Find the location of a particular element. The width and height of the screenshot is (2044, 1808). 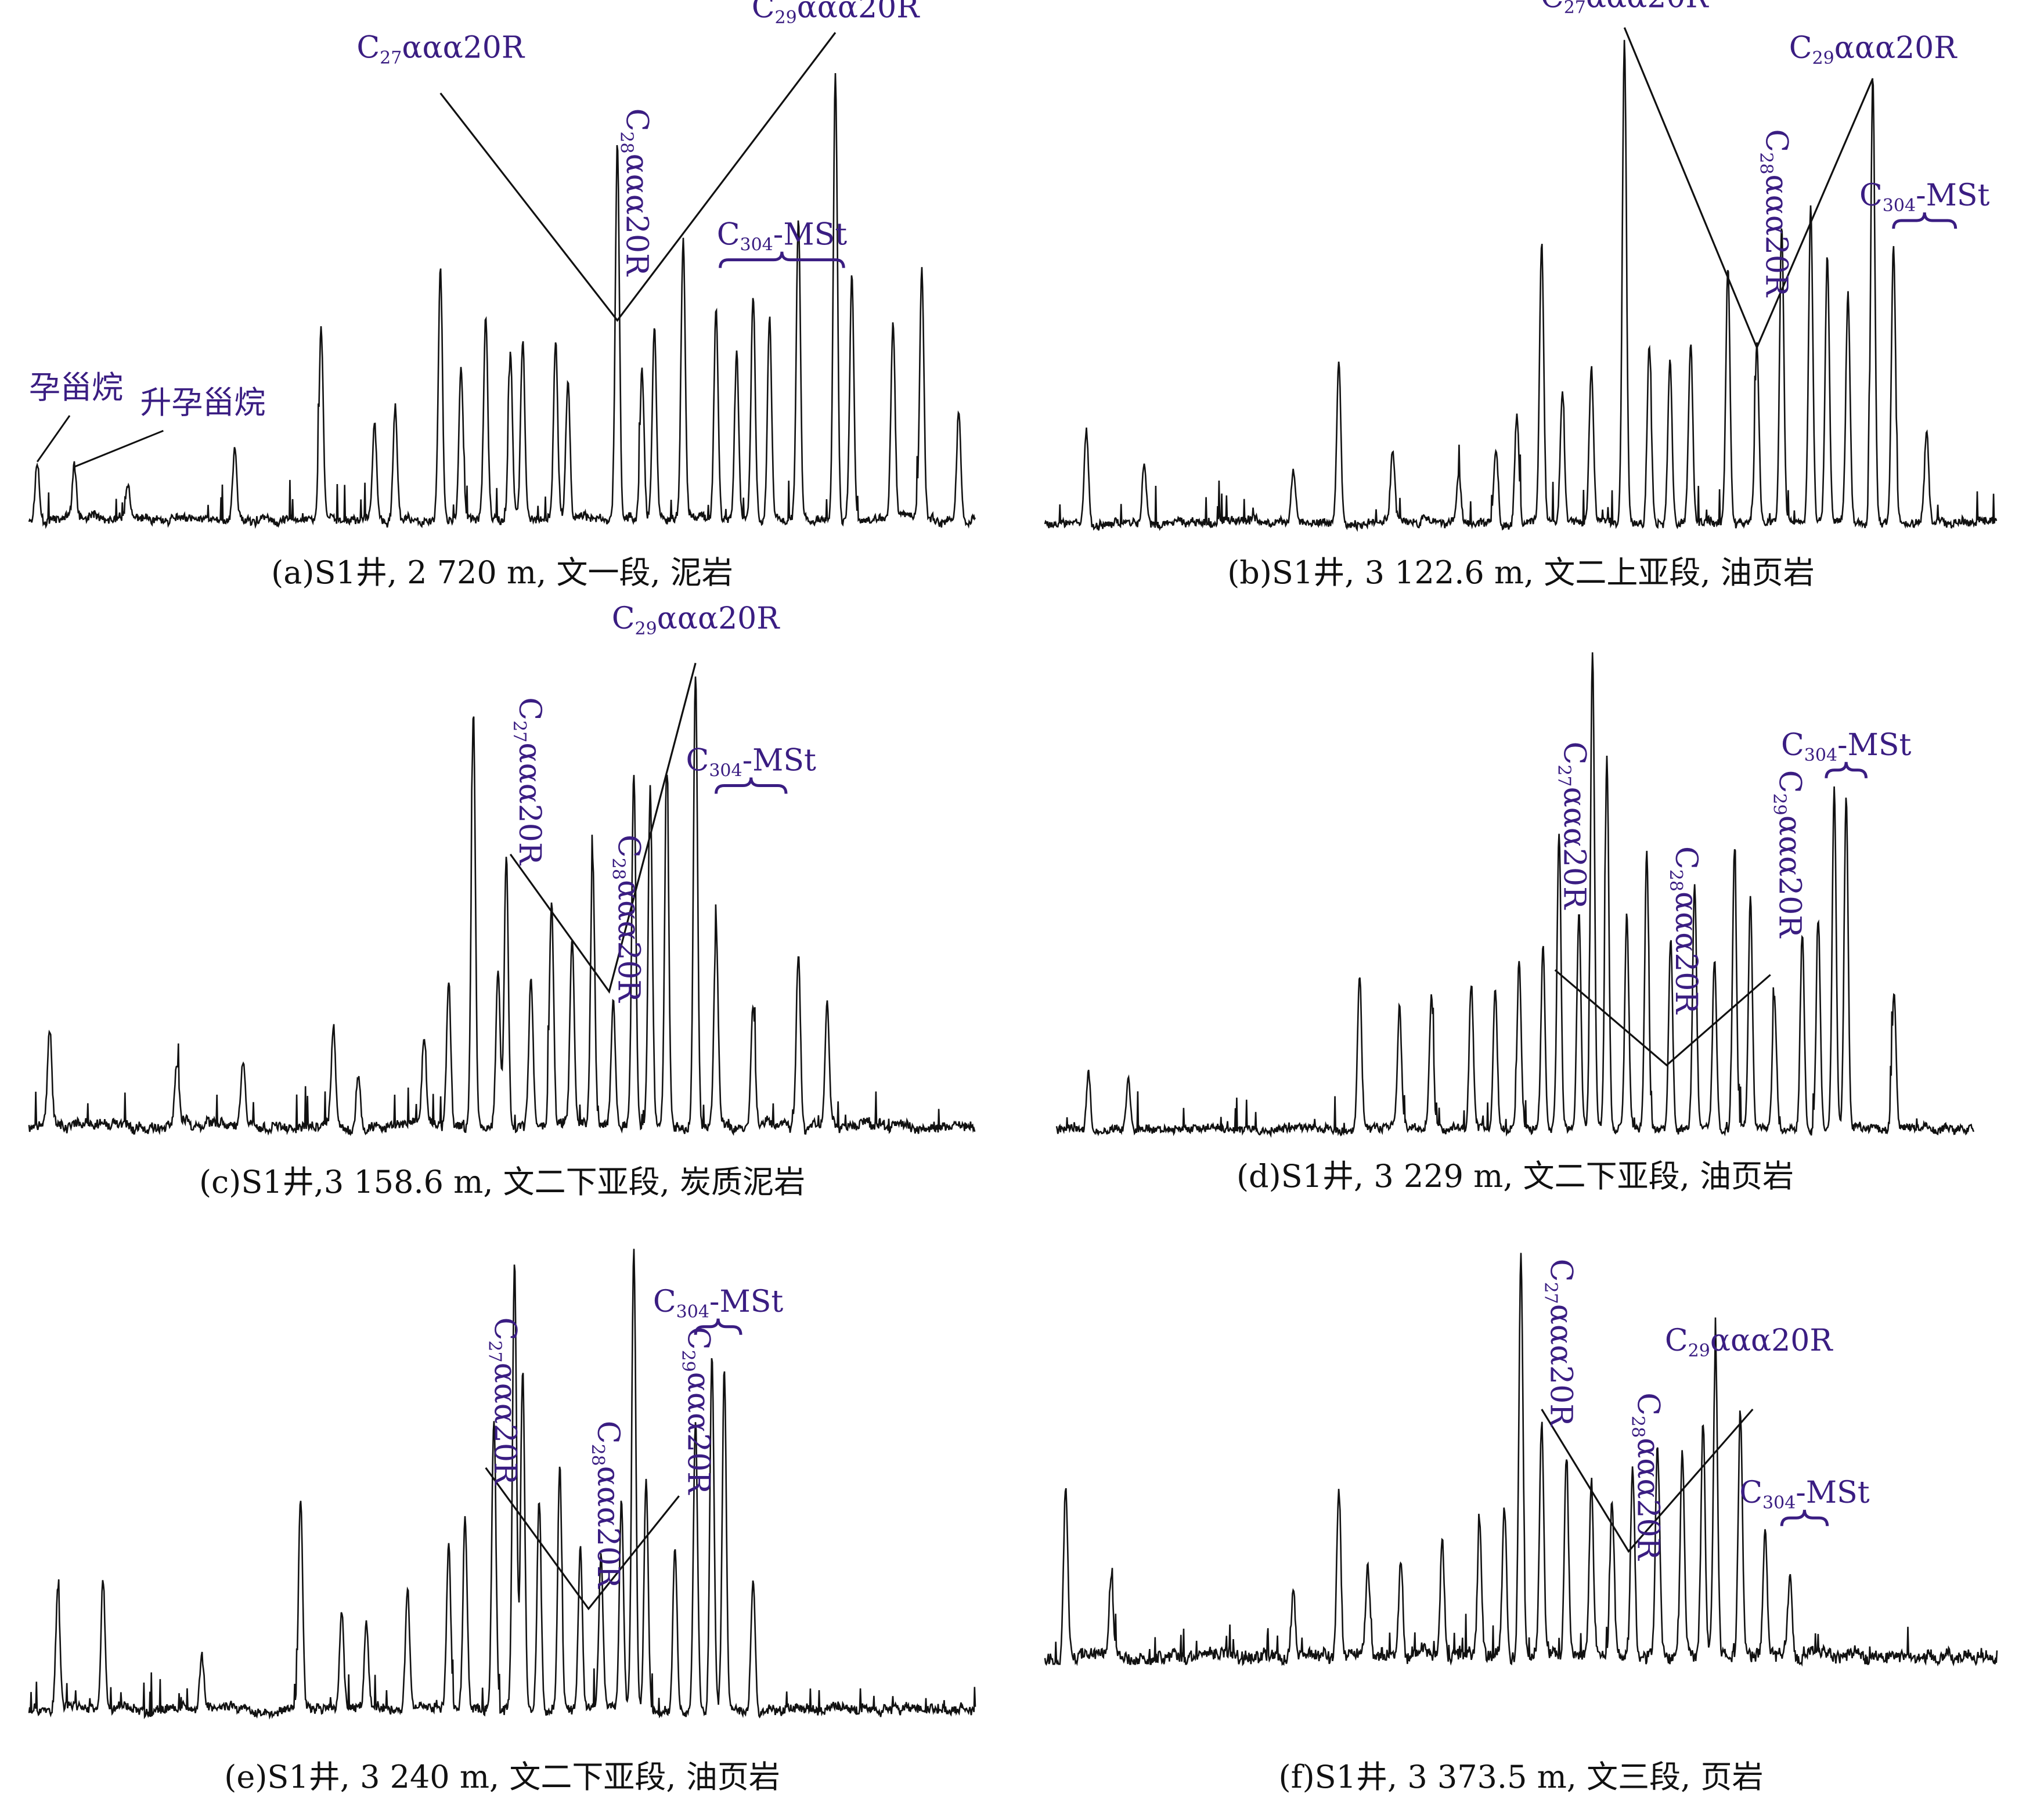

panel-caption: (a)S1井, 2 720 m, 文一段, 泥岩 is located at coordinates (502, 572).